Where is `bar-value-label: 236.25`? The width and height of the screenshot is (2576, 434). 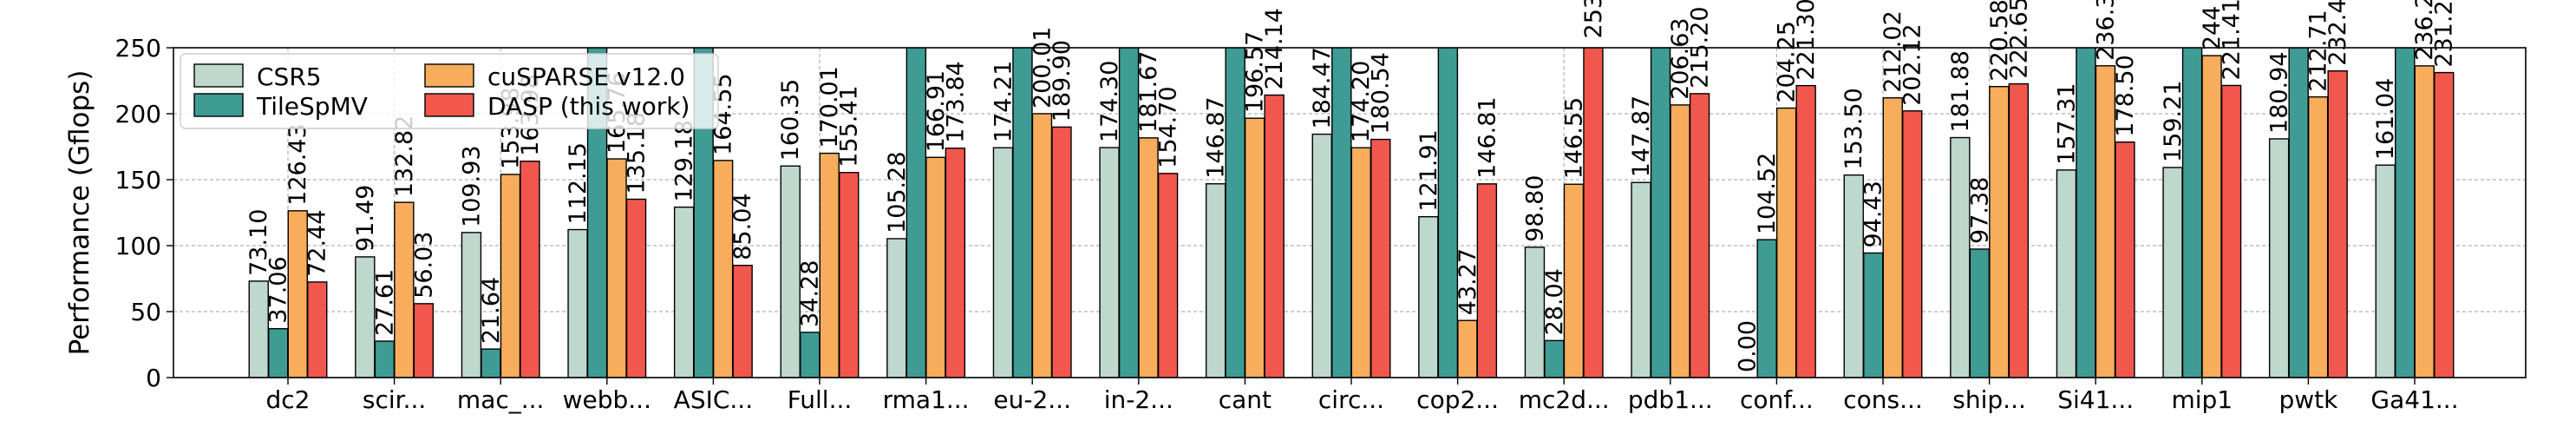
bar-value-label: 236.25 is located at coordinates (2424, 30).